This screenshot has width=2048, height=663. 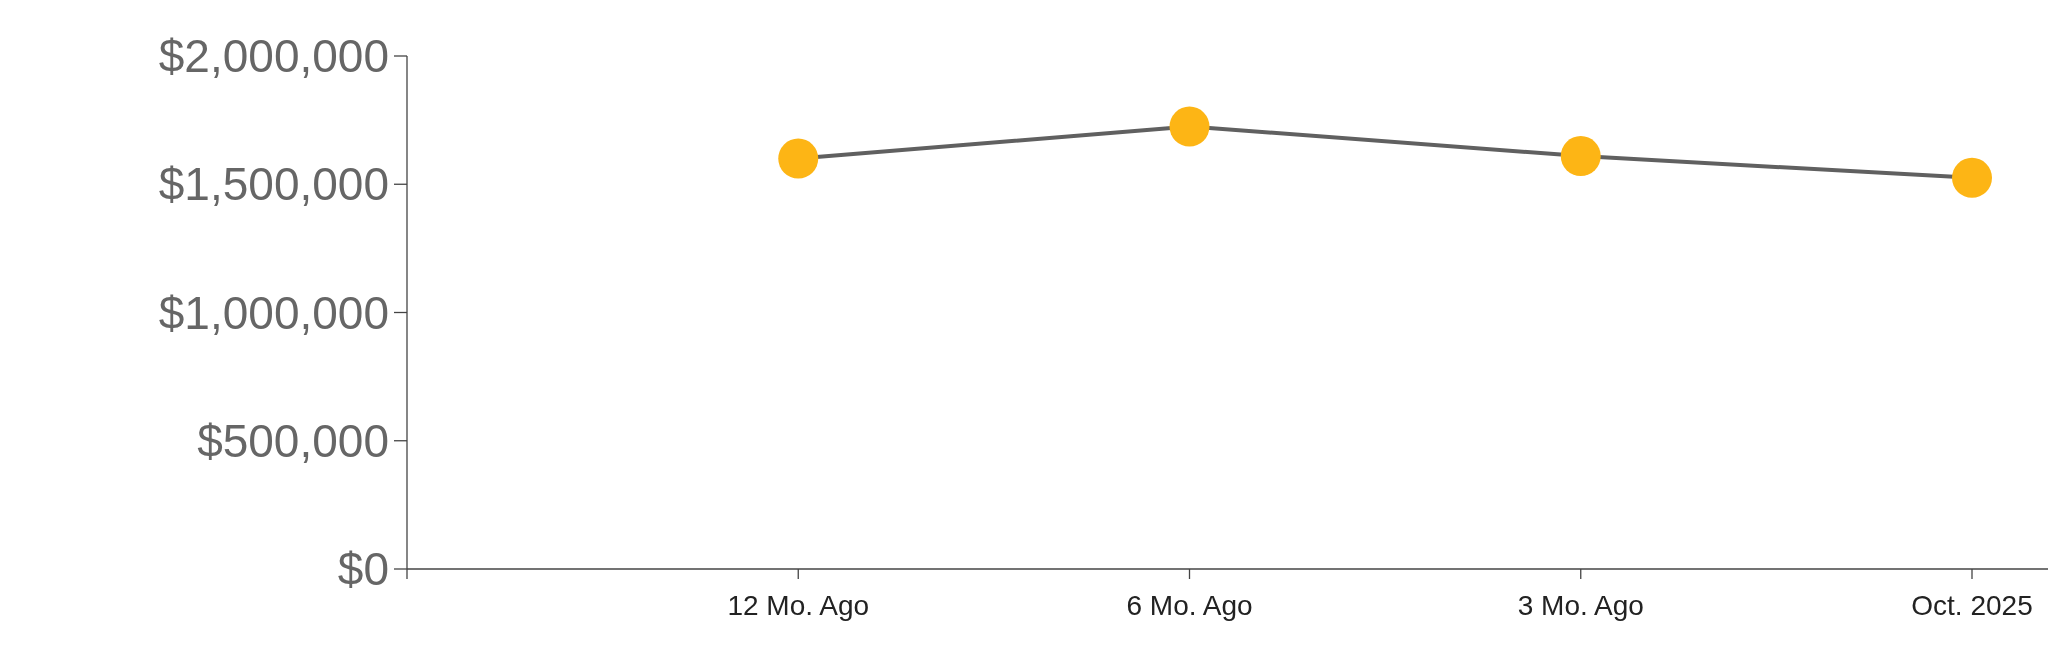 I want to click on x-tick-label: 12 Mo. Ago, so click(x=798, y=605).